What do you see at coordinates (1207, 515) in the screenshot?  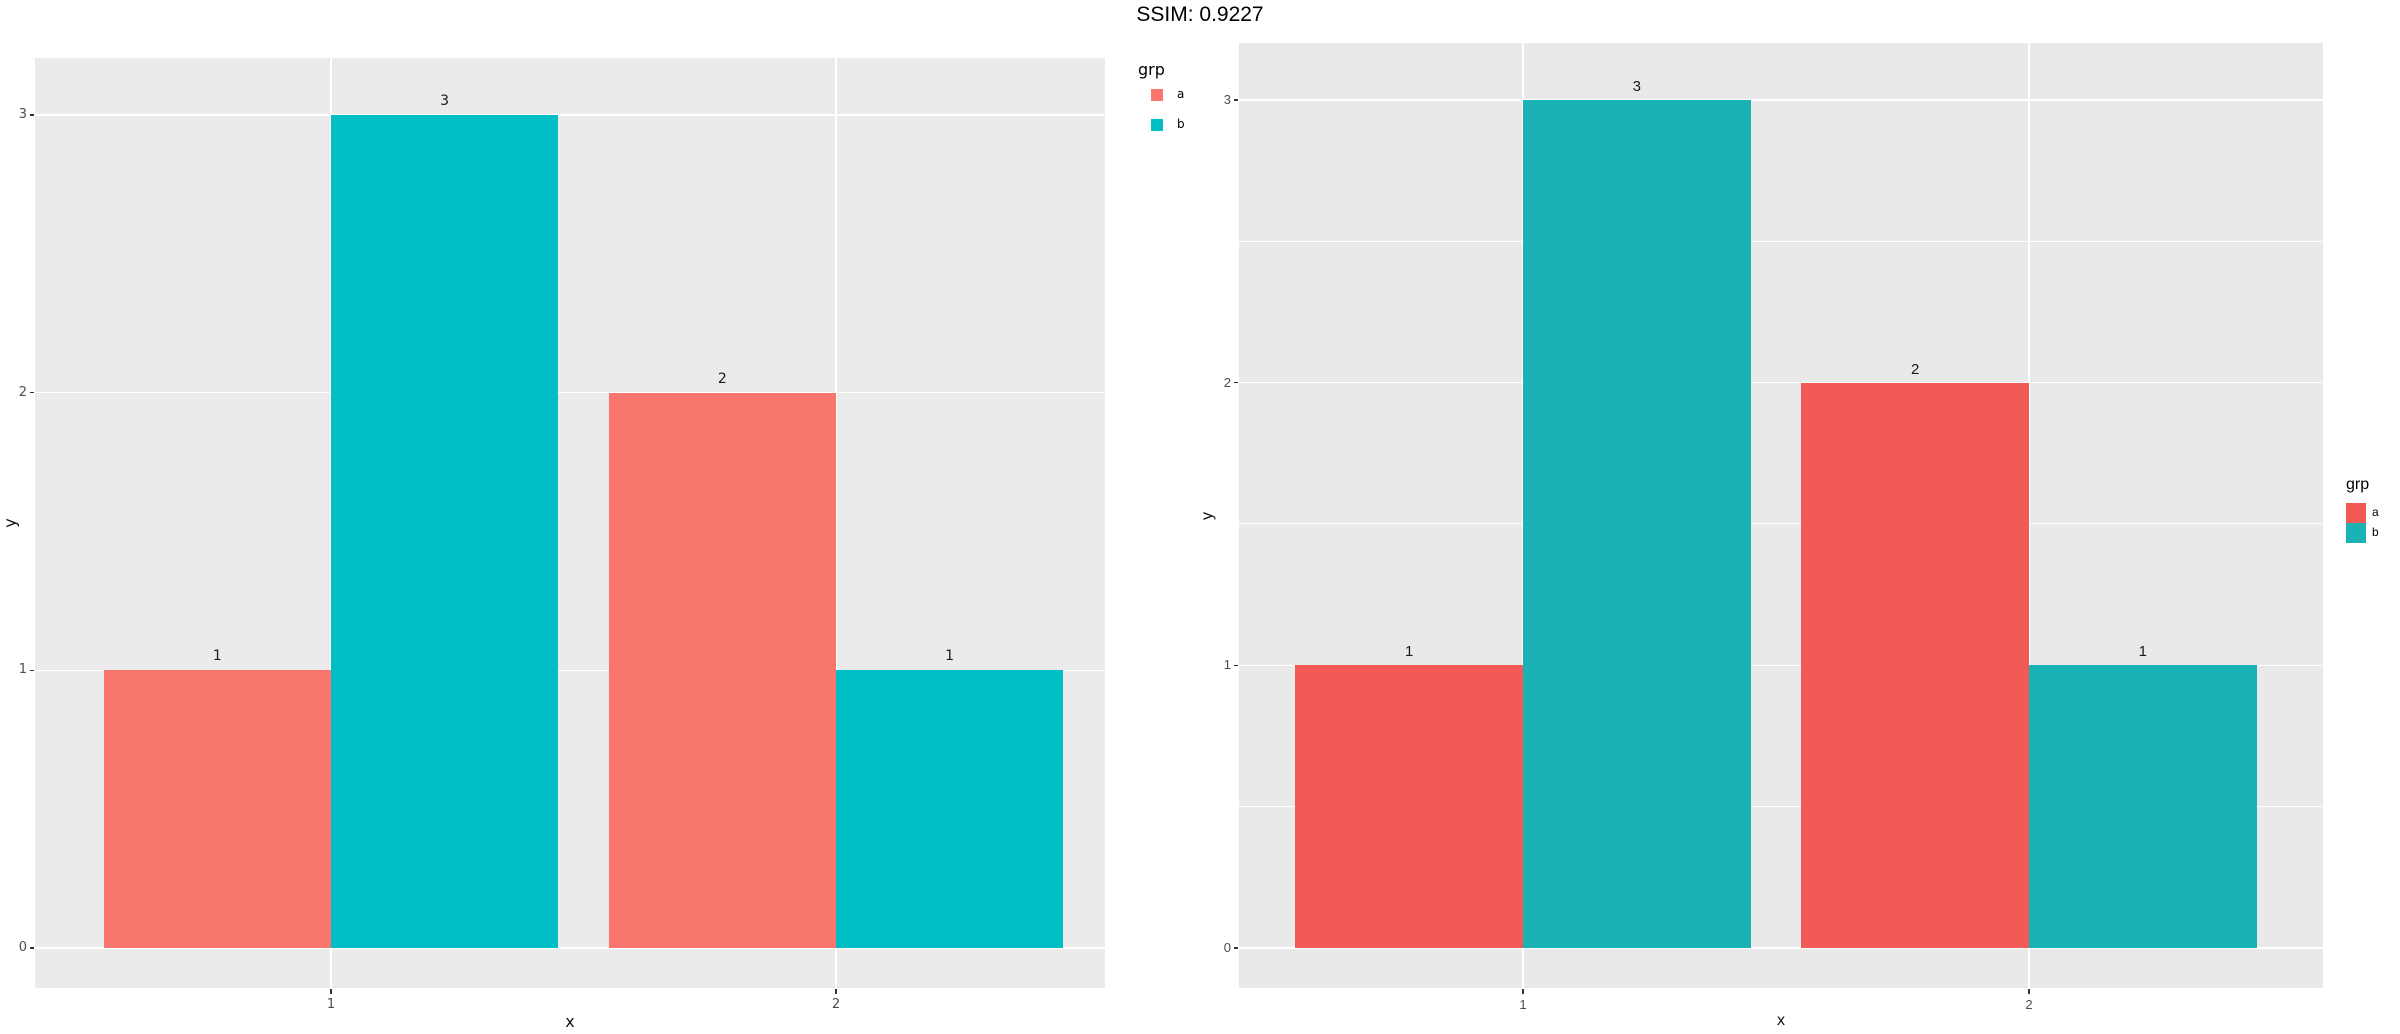 I see `axis-title-y: y` at bounding box center [1207, 515].